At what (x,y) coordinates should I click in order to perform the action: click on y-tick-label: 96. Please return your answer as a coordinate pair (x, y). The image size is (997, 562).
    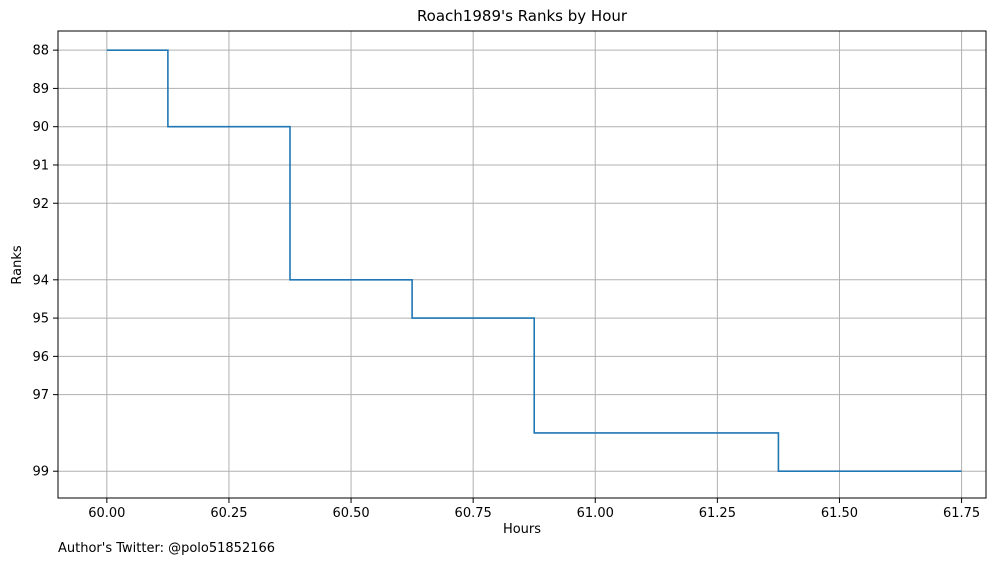
    Looking at the image, I should click on (40, 357).